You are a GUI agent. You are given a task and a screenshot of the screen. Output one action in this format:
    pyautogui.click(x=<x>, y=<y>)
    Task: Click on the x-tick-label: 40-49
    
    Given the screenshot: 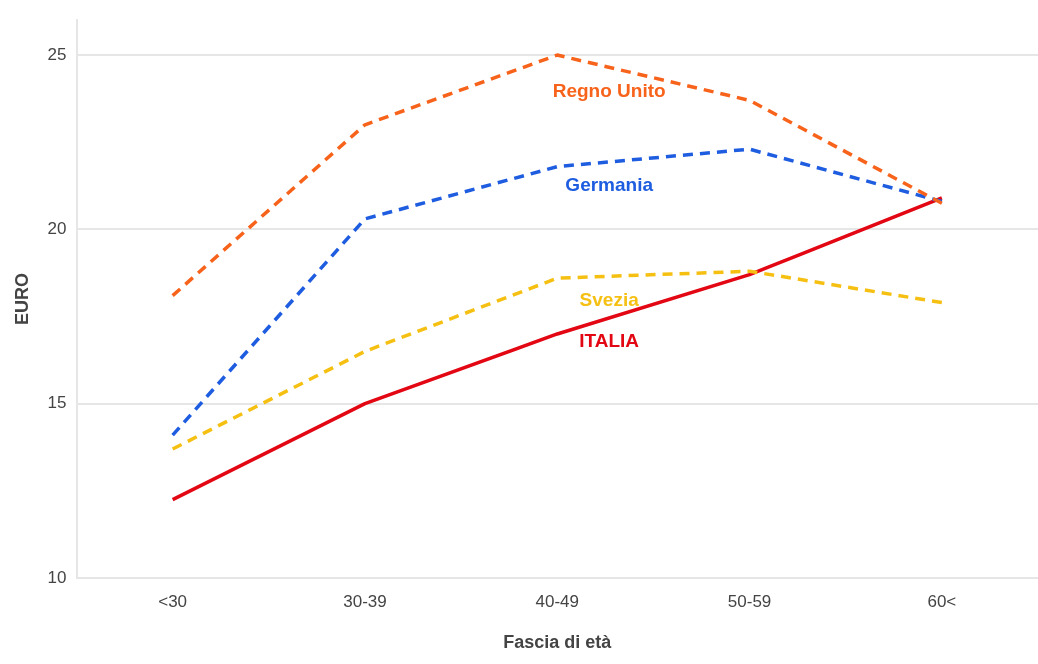 What is the action you would take?
    pyautogui.click(x=557, y=601)
    